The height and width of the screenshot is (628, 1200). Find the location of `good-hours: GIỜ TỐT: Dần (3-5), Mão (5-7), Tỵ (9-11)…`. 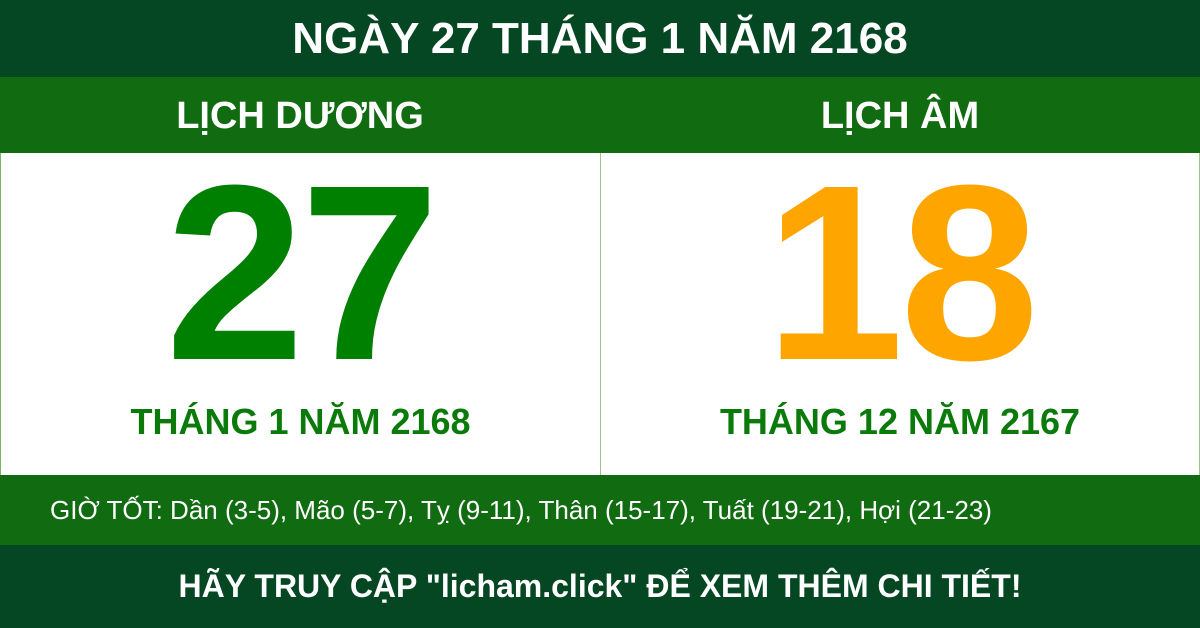

good-hours: GIỜ TỐT: Dần (3-5), Mão (5-7), Tỵ (9-11)… is located at coordinates (521, 509).